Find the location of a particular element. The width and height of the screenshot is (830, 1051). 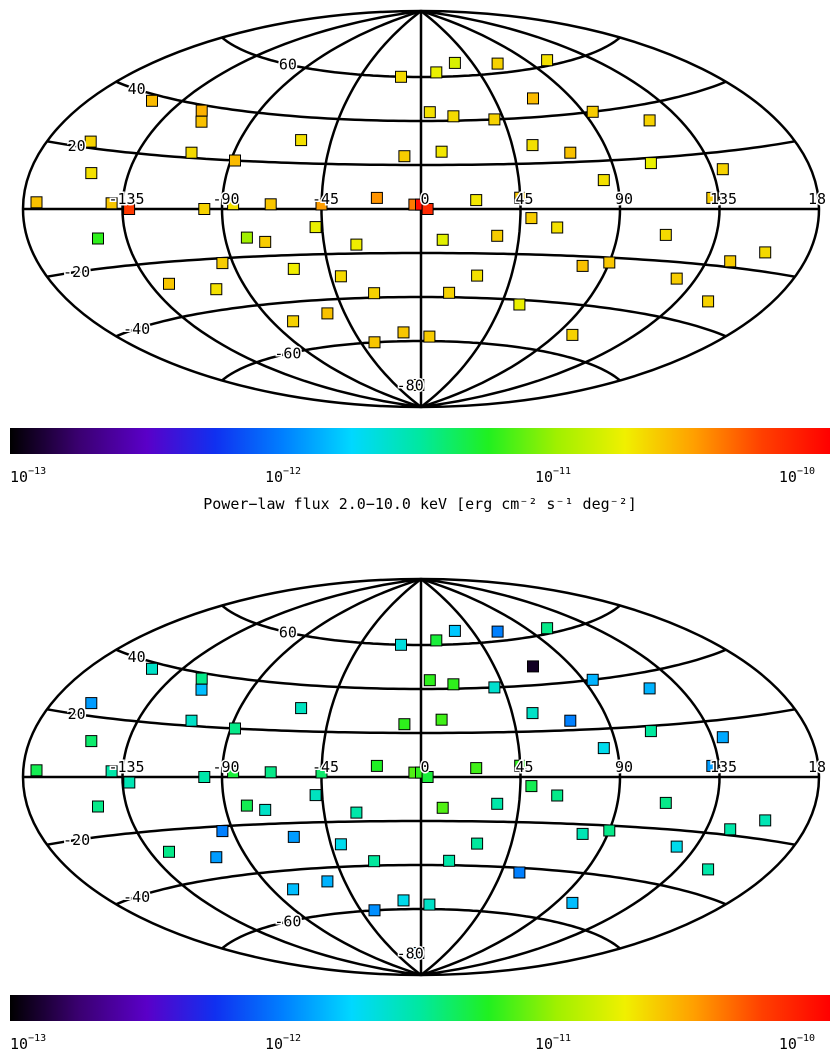

latitude-label: 60 is located at coordinates (288, 64).